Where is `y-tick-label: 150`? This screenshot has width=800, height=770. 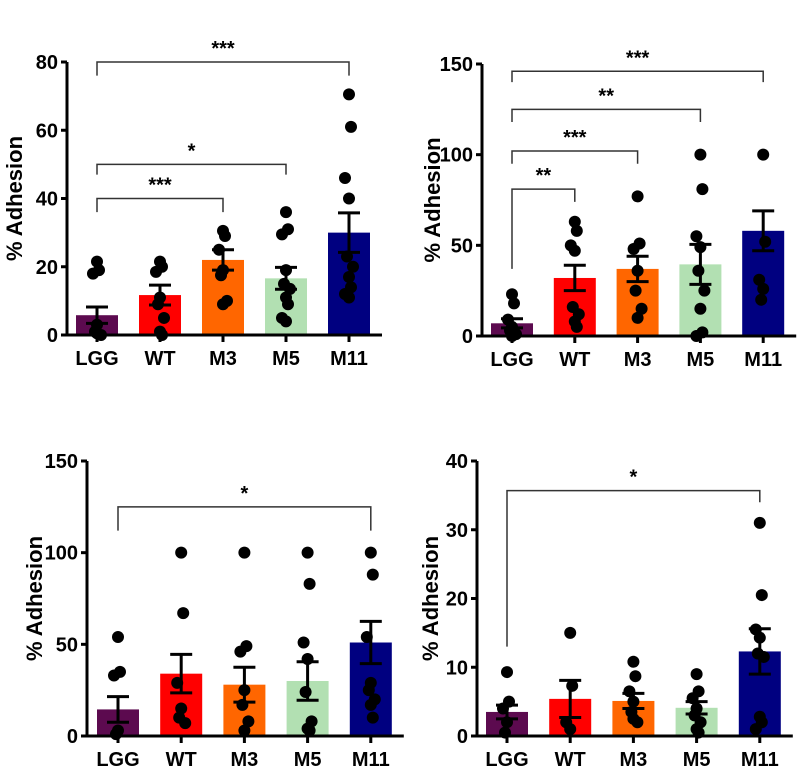 y-tick-label: 150 is located at coordinates (61, 462).